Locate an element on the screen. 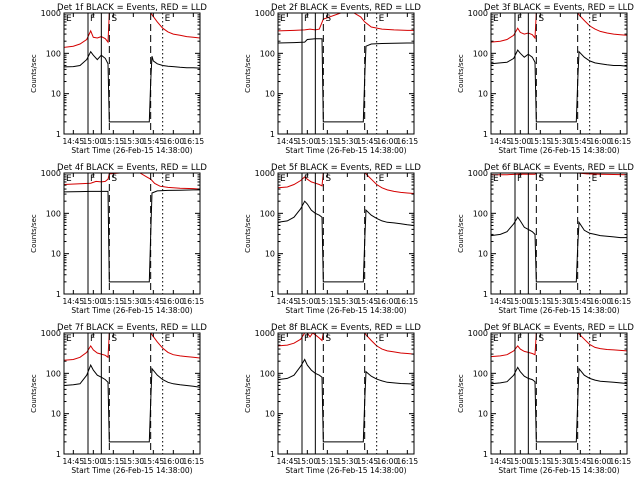 This screenshot has width=640, height=480. panel-title: Det 9f BLACK = Events, RED = LLD is located at coordinates (559, 328).